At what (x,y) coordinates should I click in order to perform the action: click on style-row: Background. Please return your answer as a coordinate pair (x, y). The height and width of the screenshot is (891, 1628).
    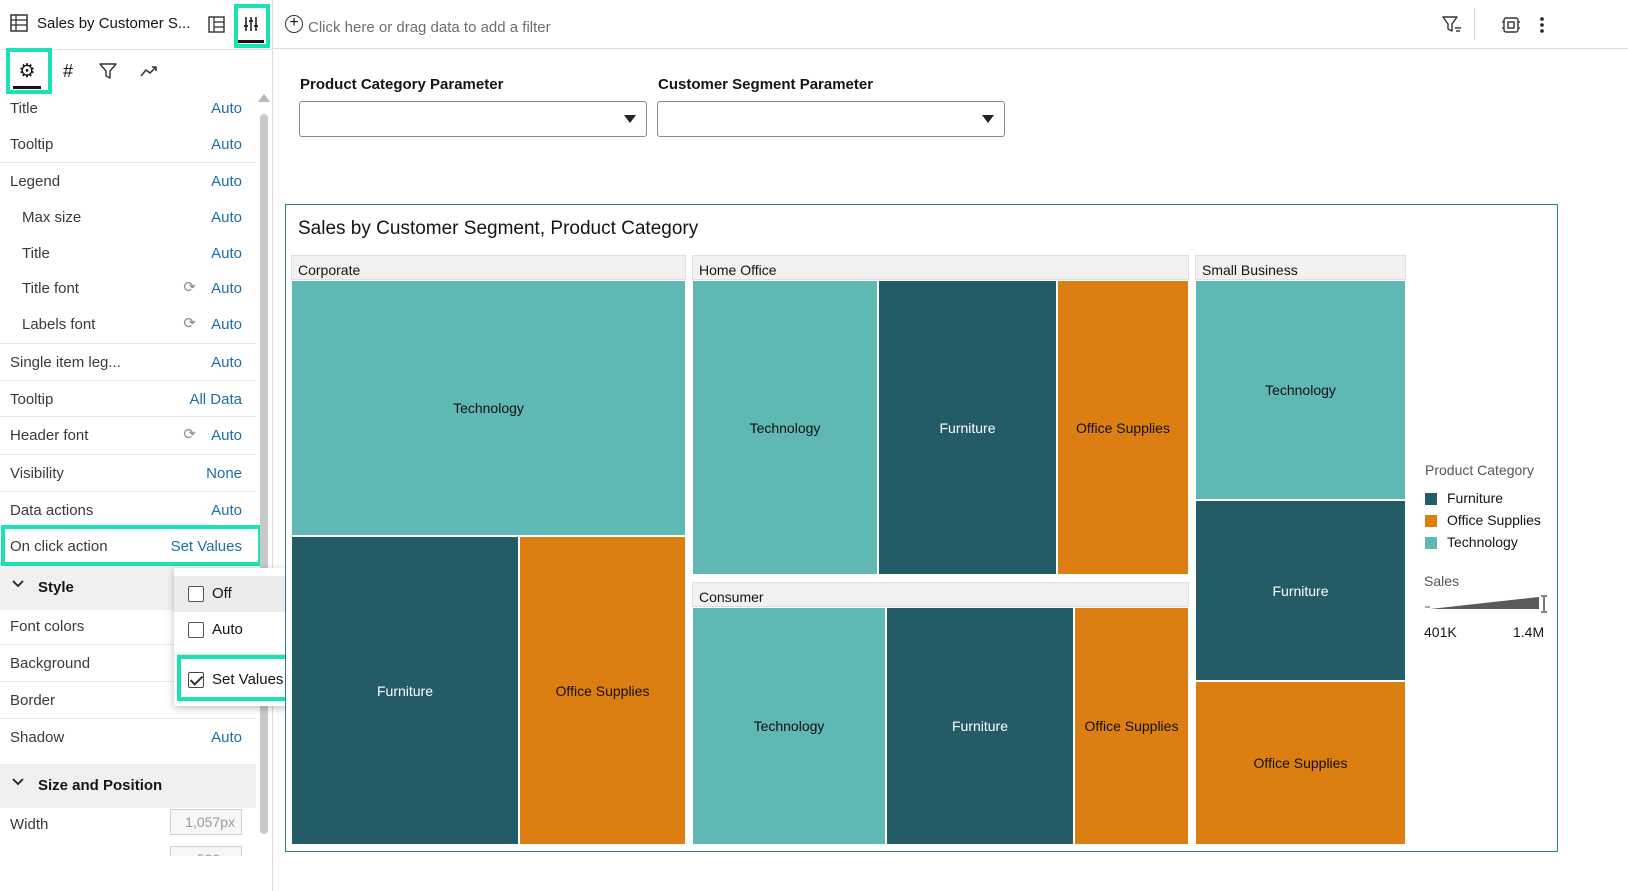
    Looking at the image, I should click on (128, 663).